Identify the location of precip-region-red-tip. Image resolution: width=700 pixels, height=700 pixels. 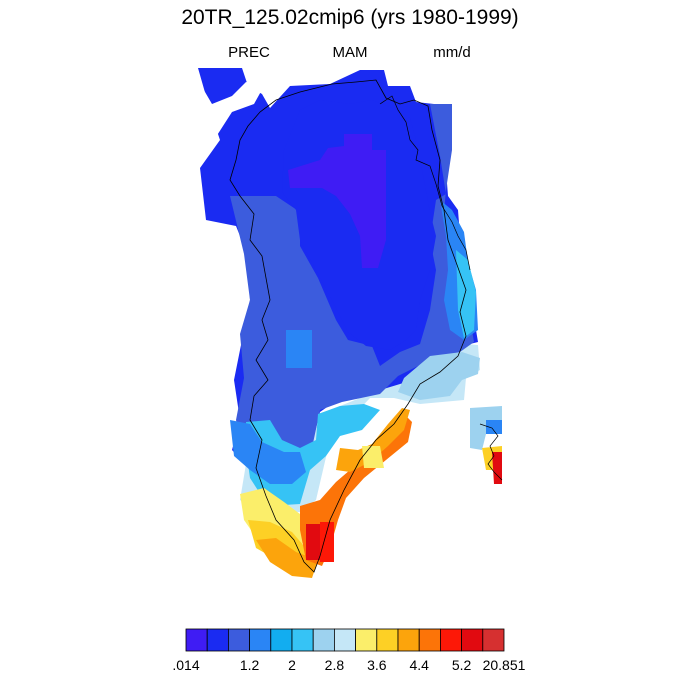
(327, 542).